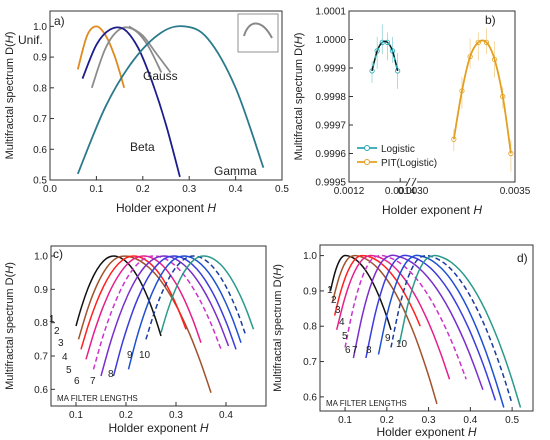 Image resolution: width=550 pixels, height=440 pixels. What do you see at coordinates (40, 58) in the screenshot?
I see `y-tick-label-a: 0.9` at bounding box center [40, 58].